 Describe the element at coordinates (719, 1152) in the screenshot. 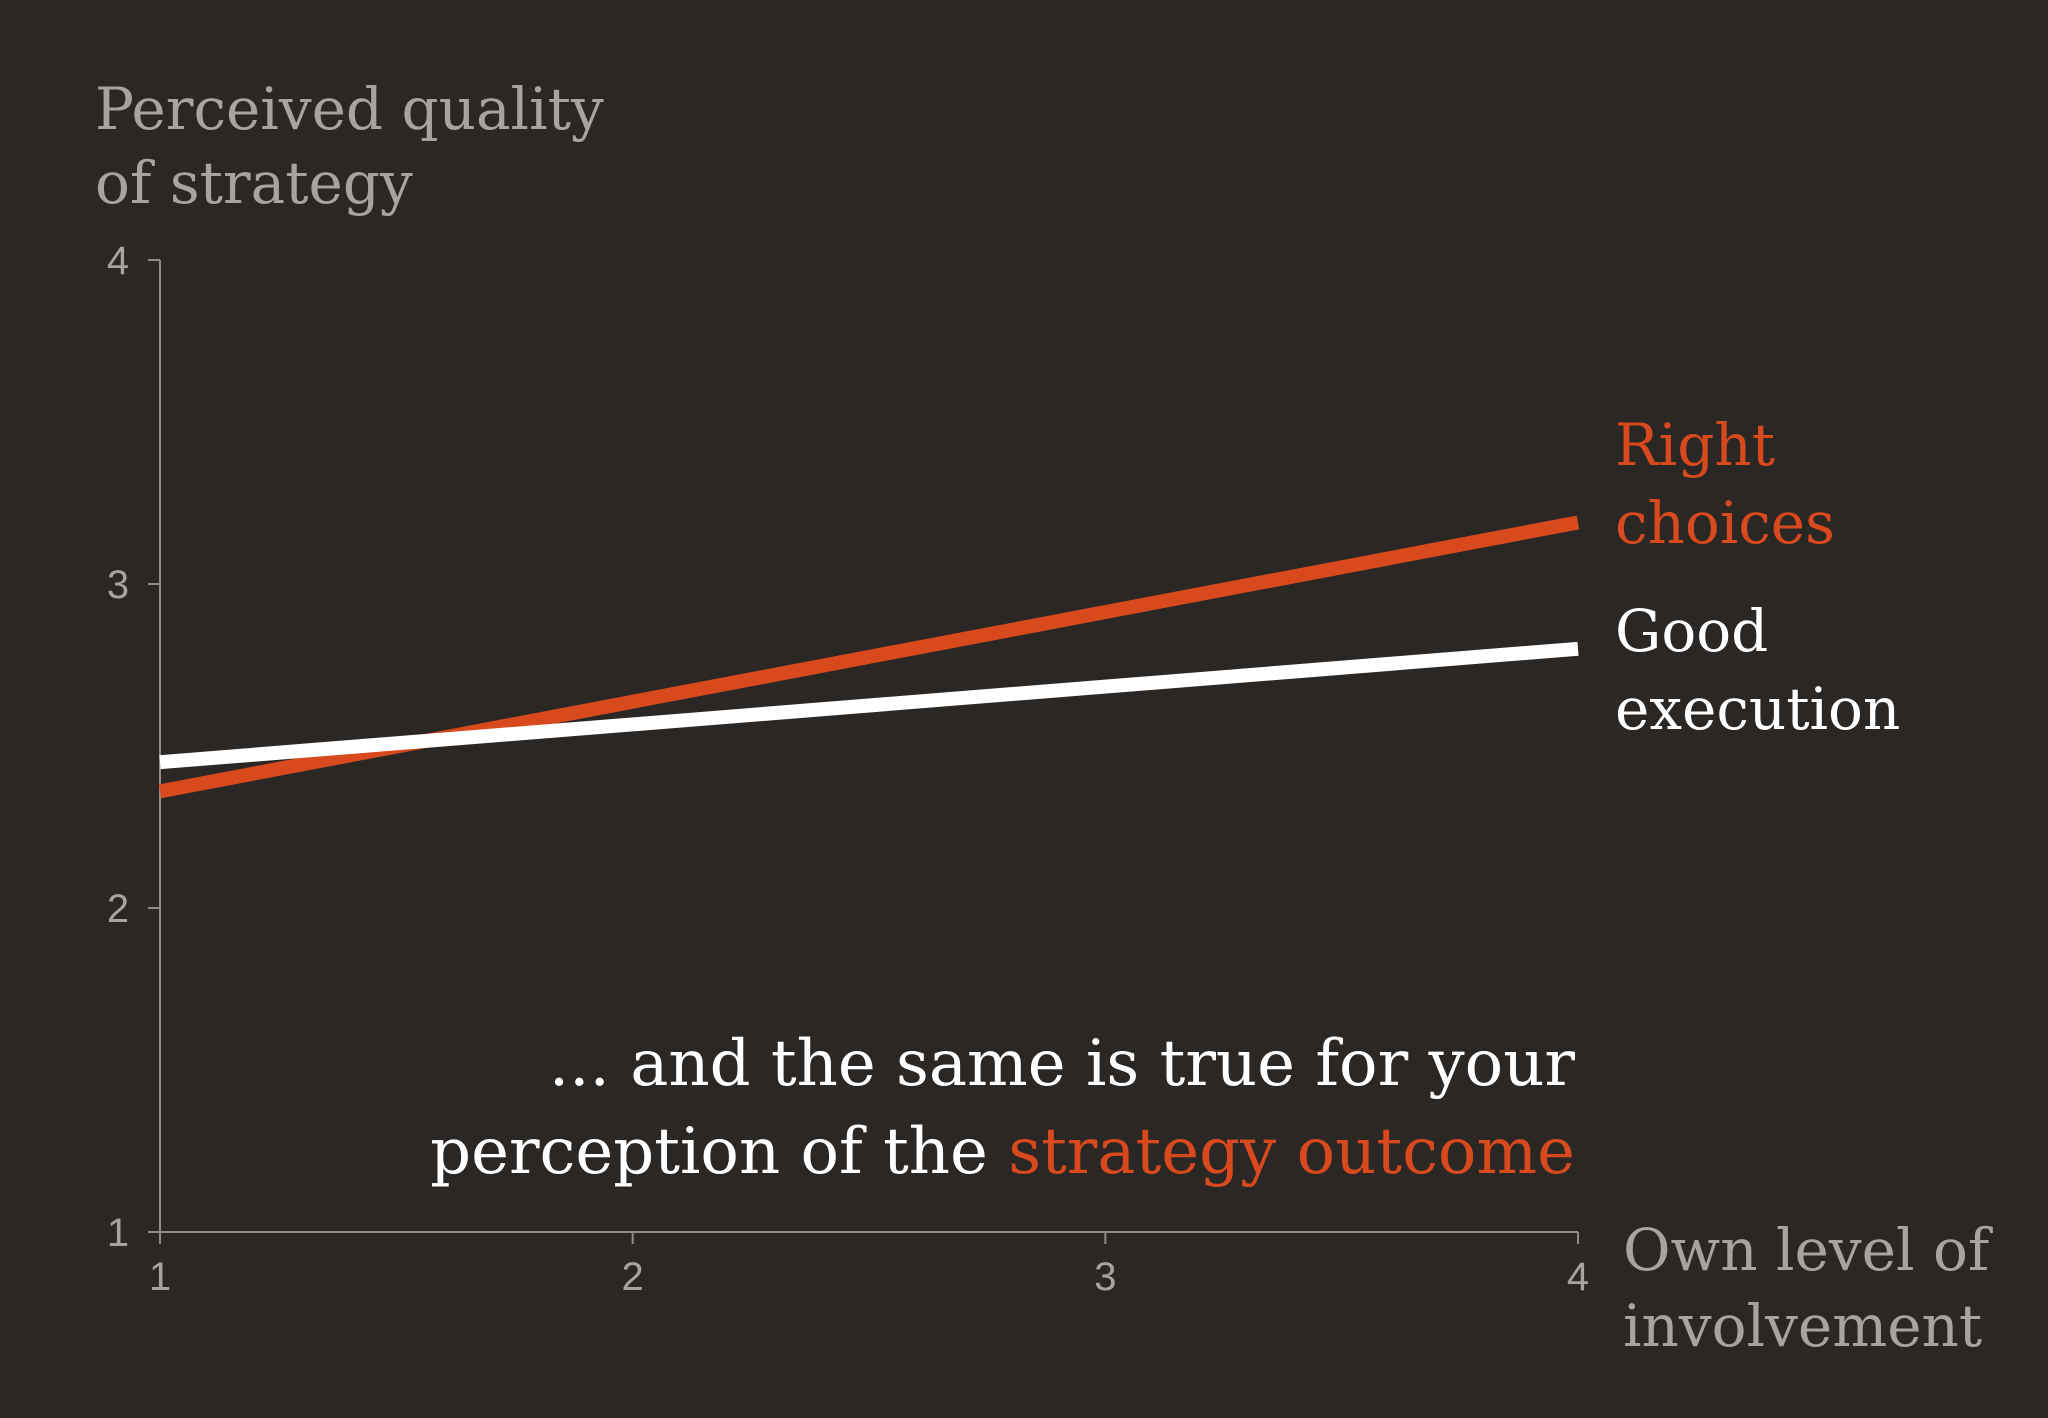

I see `caption-line-2-text: perception of the` at that location.